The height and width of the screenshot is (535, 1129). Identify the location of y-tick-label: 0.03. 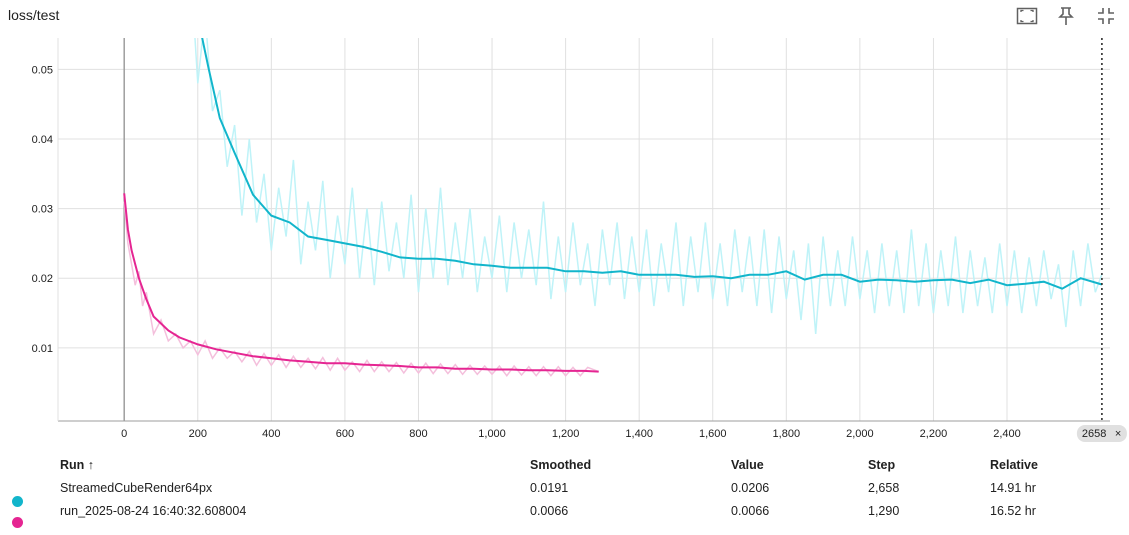
(42, 210).